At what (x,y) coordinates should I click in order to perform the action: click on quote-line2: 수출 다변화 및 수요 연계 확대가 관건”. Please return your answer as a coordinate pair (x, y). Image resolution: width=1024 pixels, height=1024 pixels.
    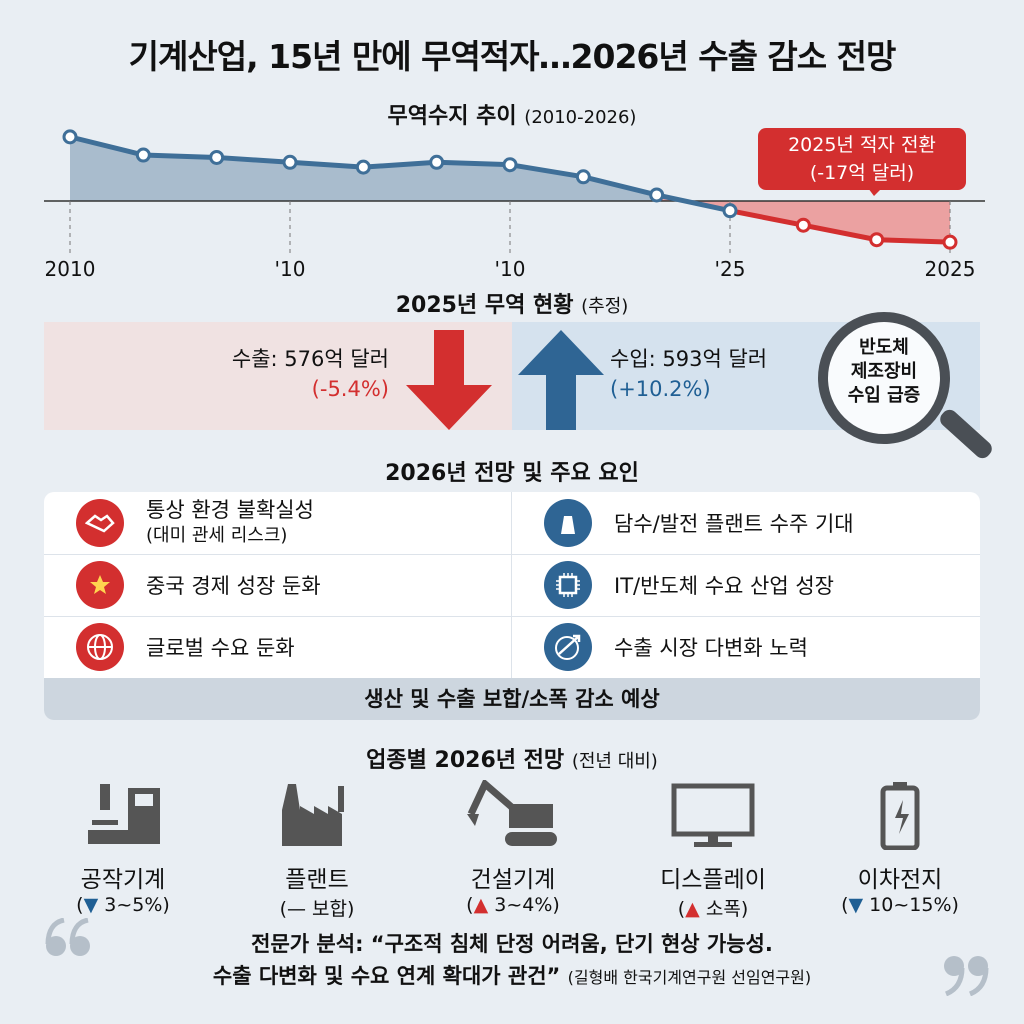
    Looking at the image, I should click on (386, 976).